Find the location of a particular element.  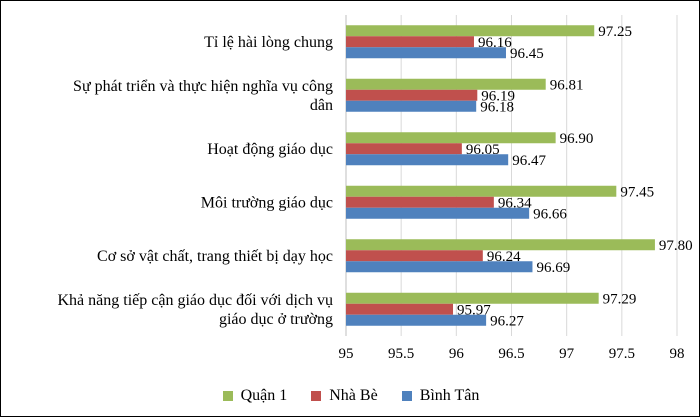

category-label: giáo dục ở trường is located at coordinates (276, 319).